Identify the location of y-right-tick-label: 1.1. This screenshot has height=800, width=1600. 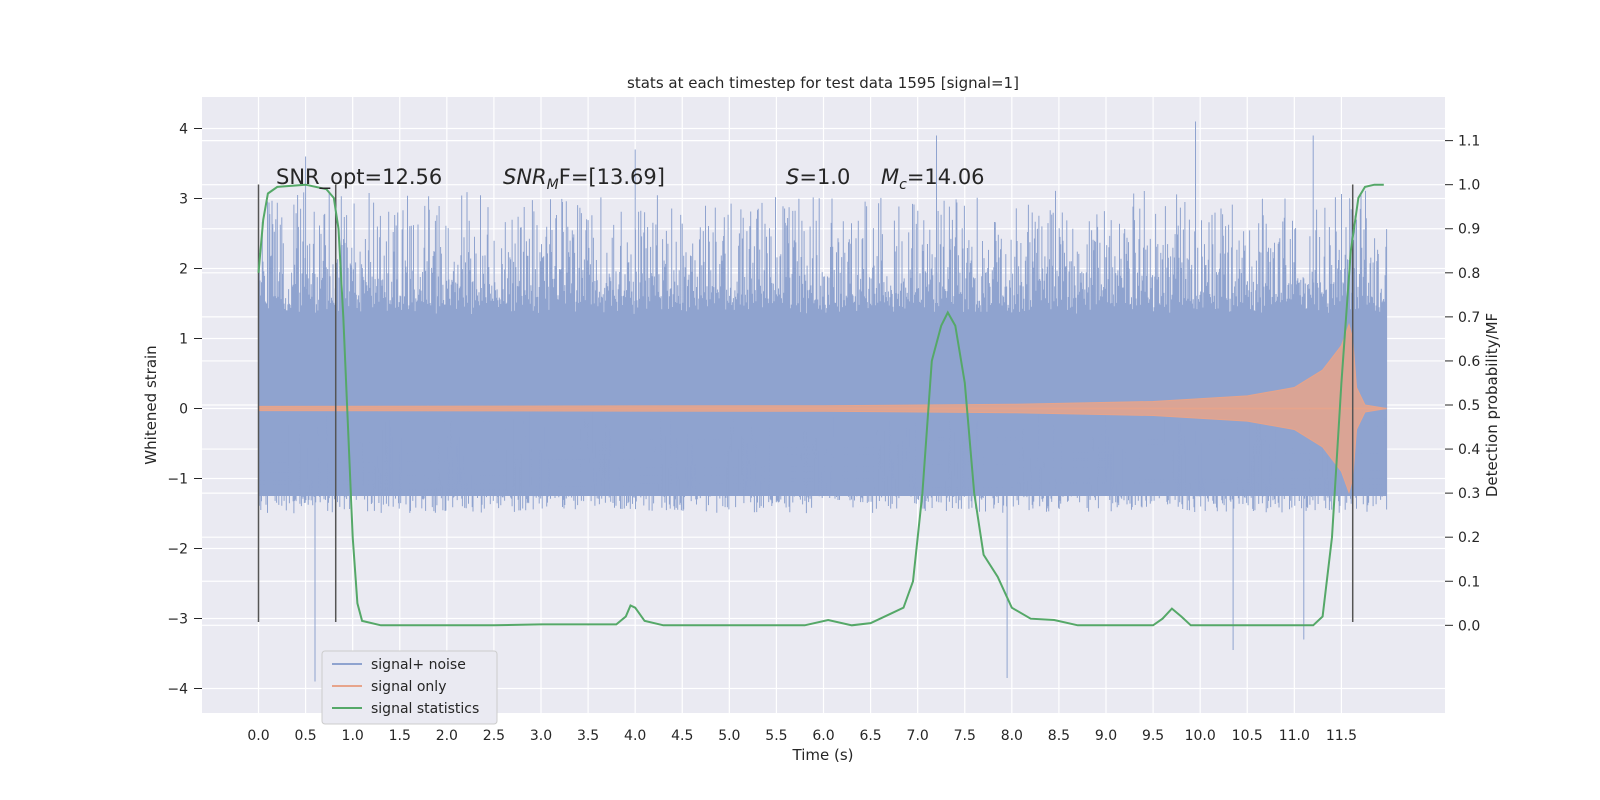
(1469, 142).